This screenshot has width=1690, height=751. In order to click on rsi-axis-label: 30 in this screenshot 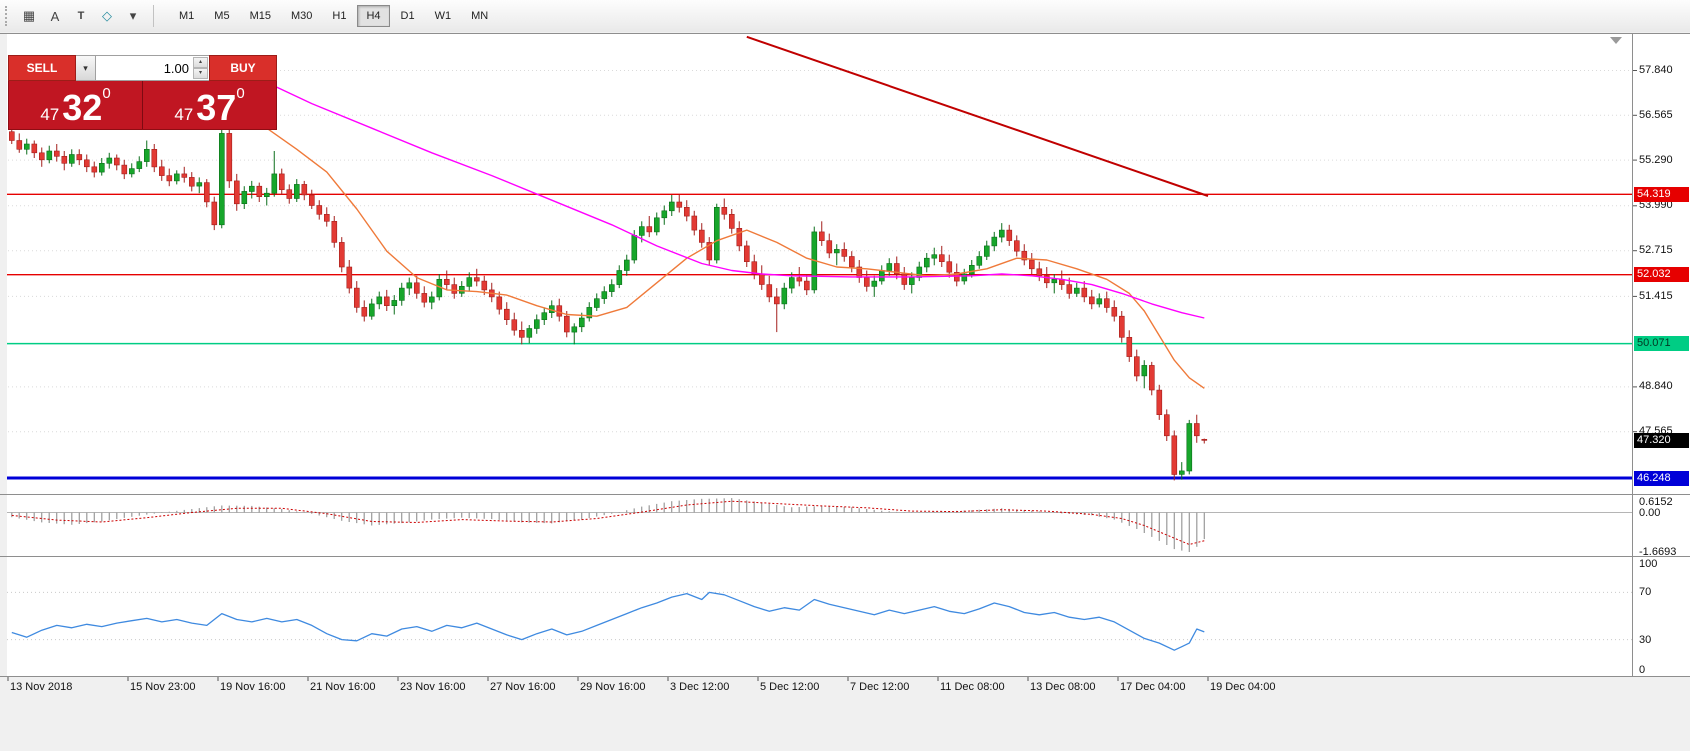, I will do `click(1645, 639)`.